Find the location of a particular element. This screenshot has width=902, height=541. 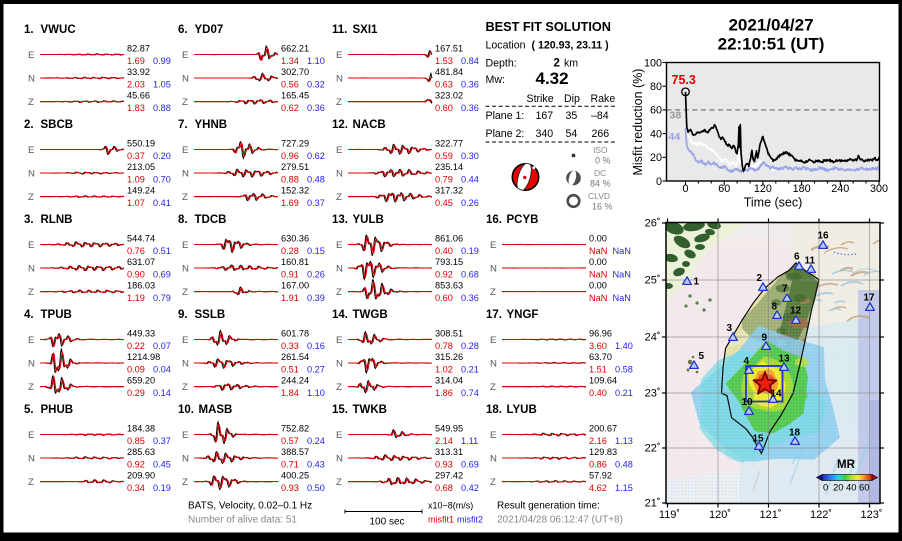

svg-text: NaN is located at coordinates (622, 251).